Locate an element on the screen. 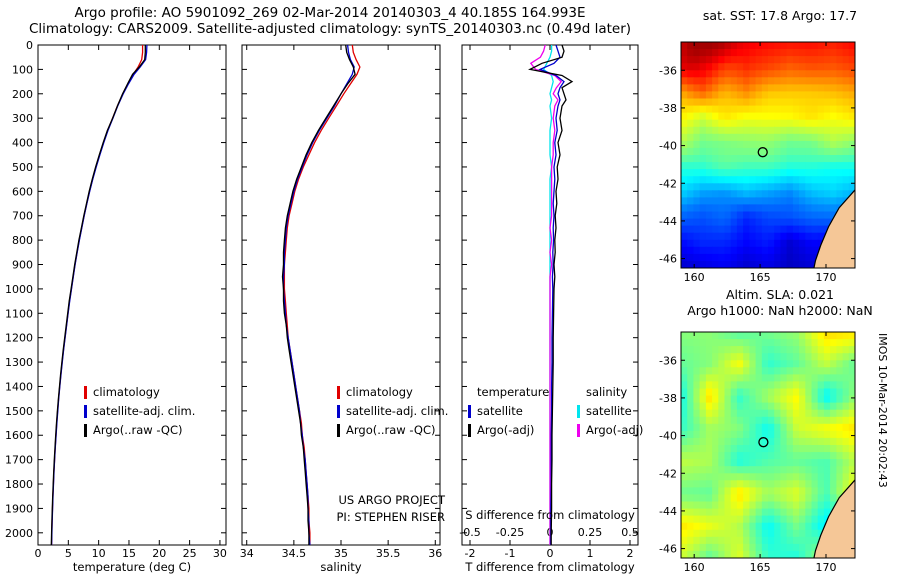 Image resolution: width=900 pixels, height=580 pixels. svg-text: 1100 is located at coordinates (19, 313).